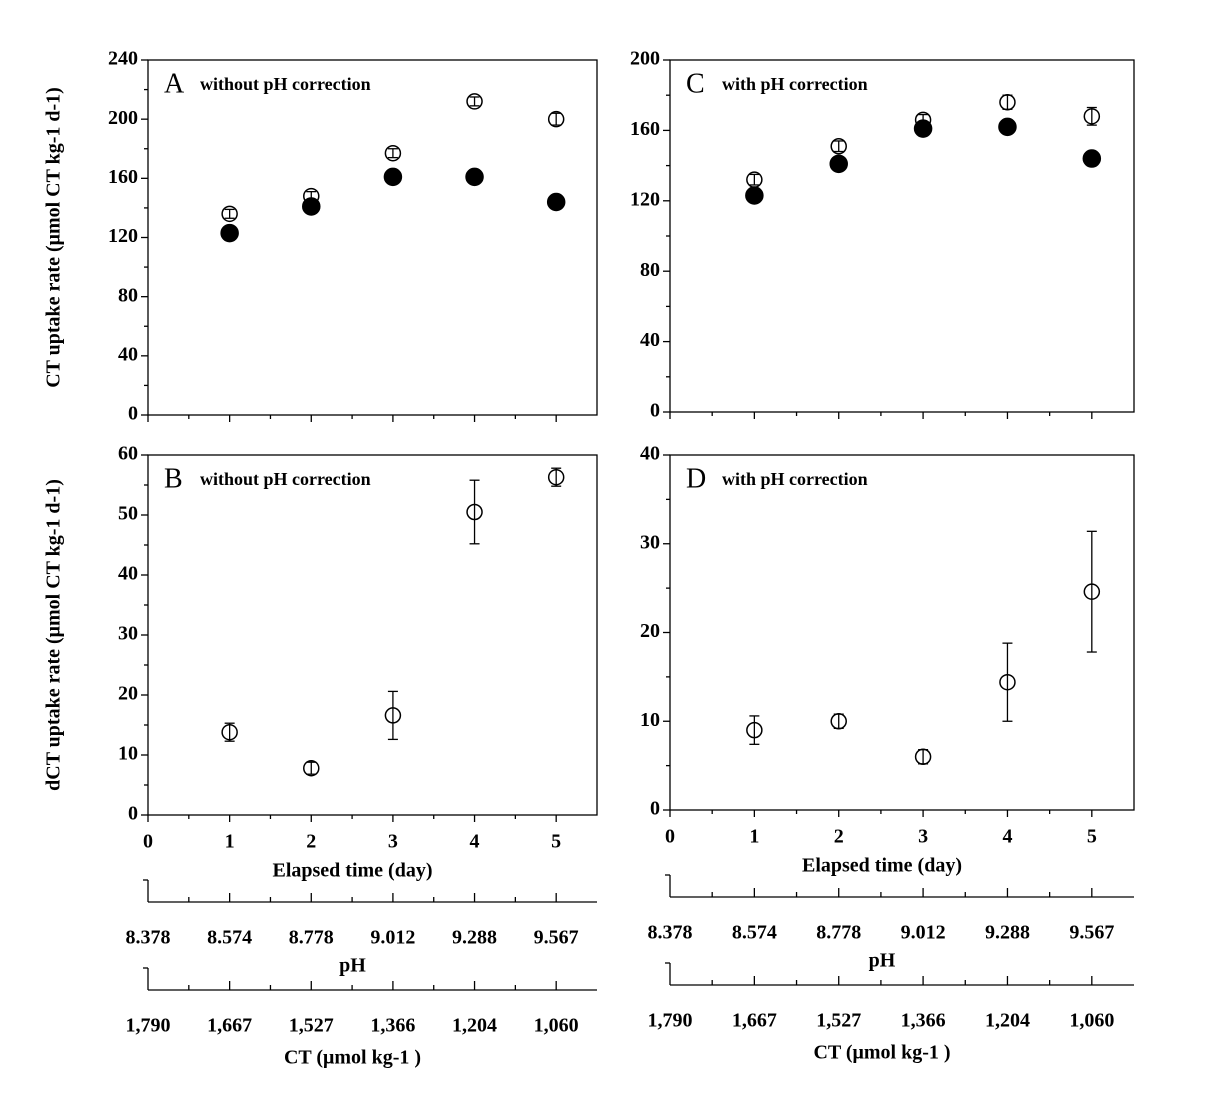 The height and width of the screenshot is (1097, 1210). I want to click on panel-label: B, so click(173, 478).